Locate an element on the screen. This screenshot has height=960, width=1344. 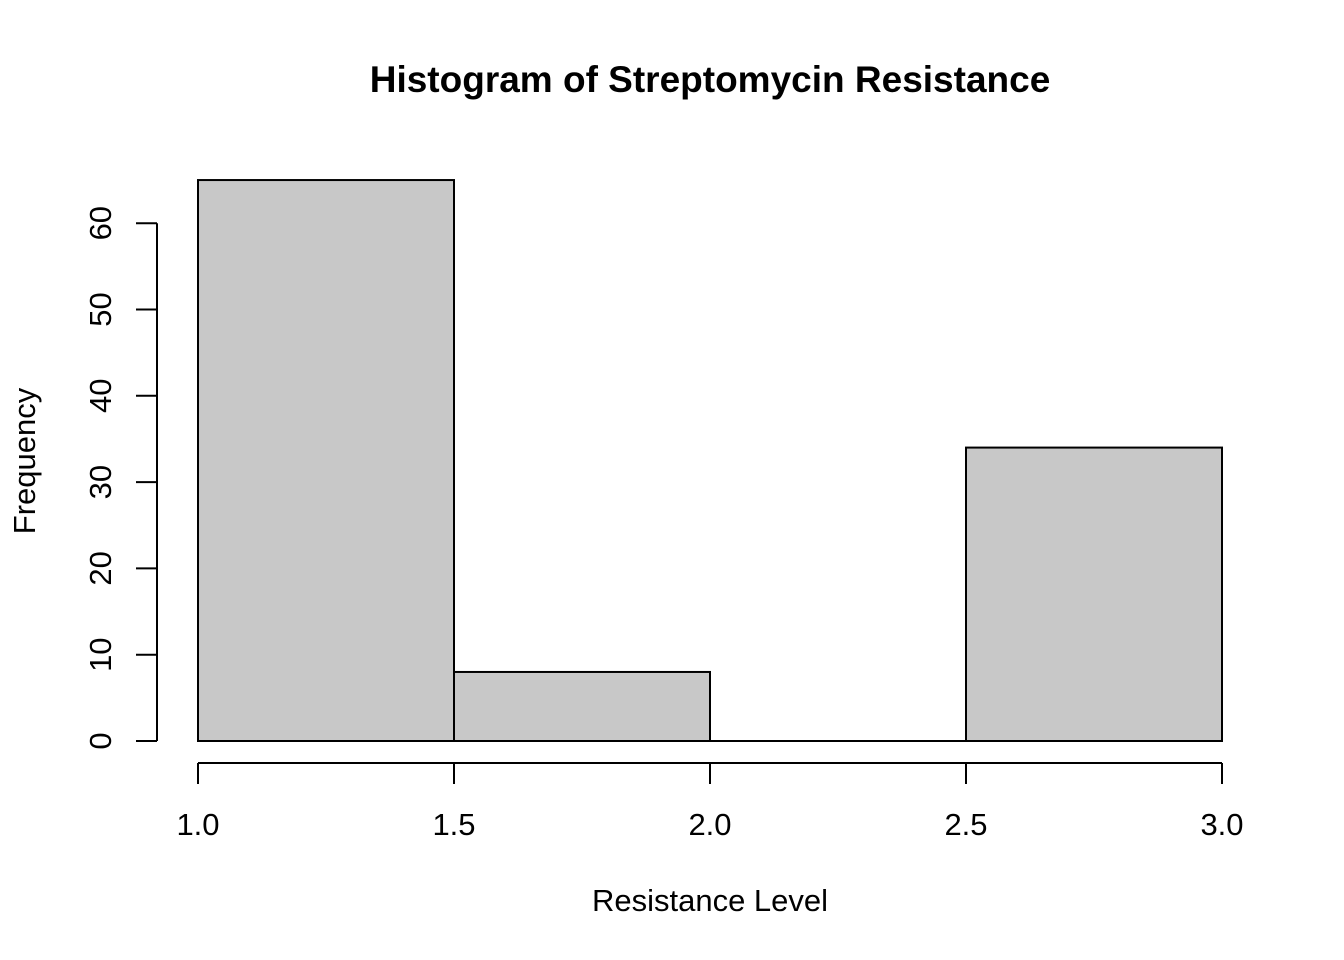
x-axis-label: Resistance Level is located at coordinates (710, 900).